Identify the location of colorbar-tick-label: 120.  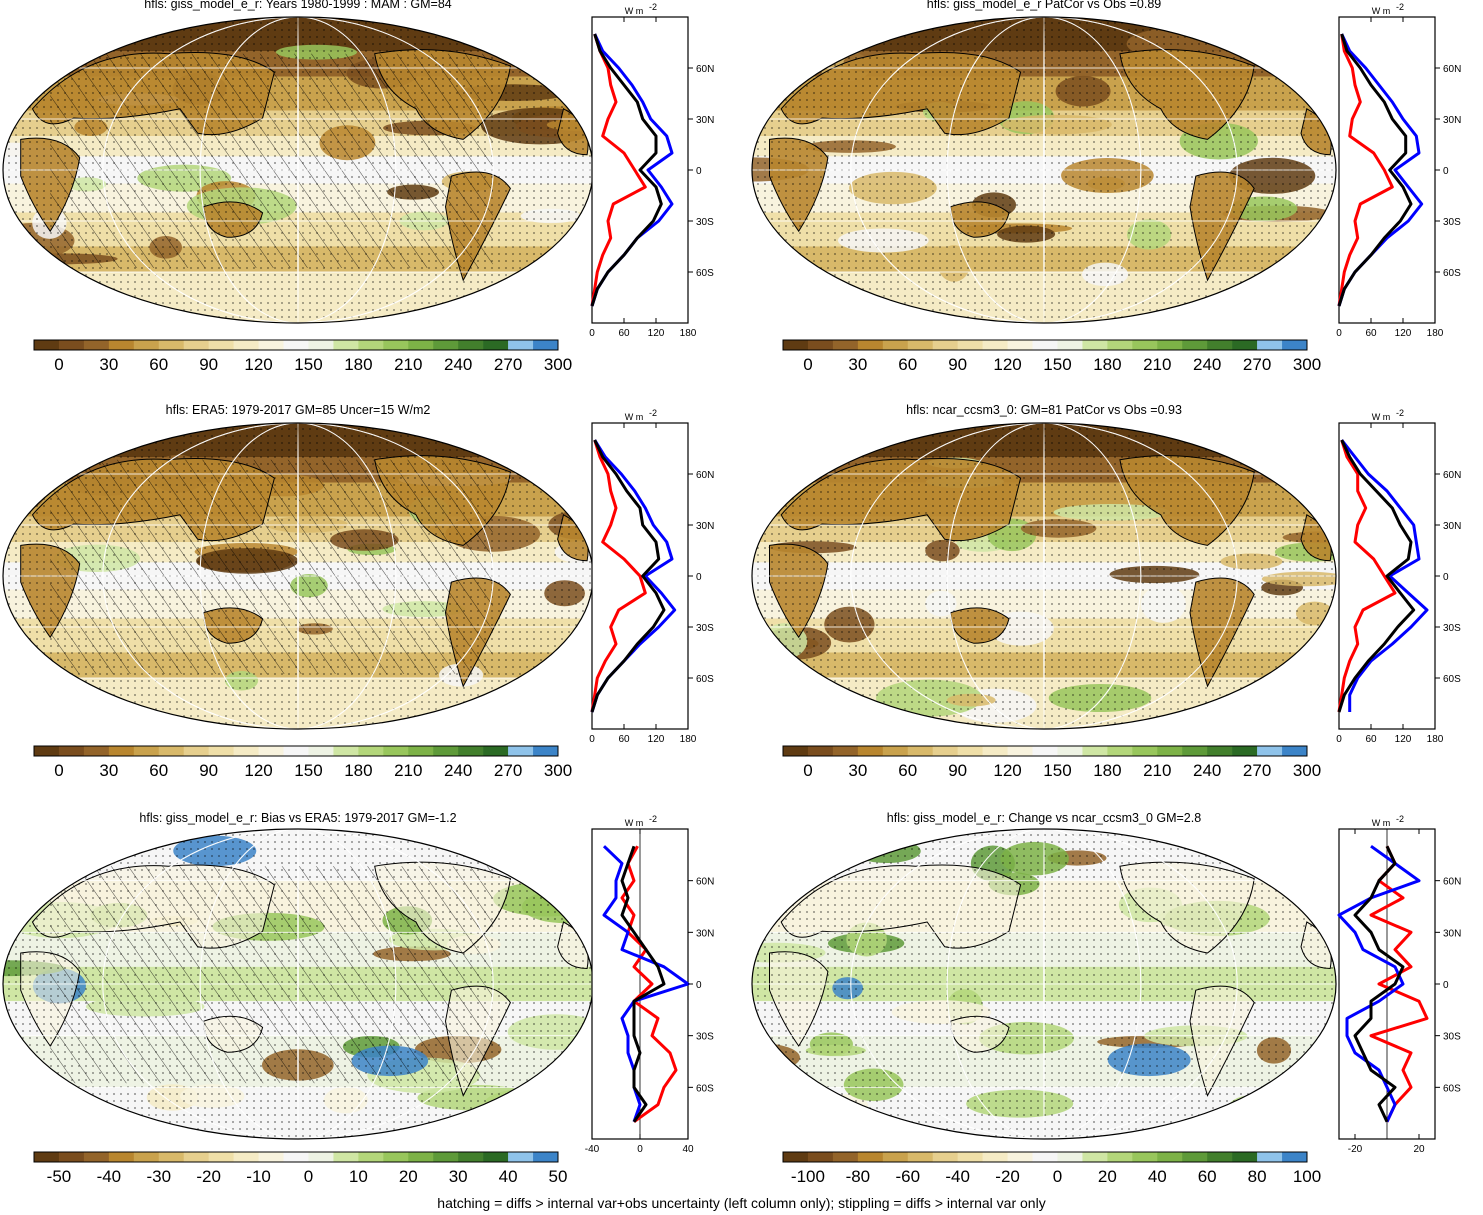
(1007, 364).